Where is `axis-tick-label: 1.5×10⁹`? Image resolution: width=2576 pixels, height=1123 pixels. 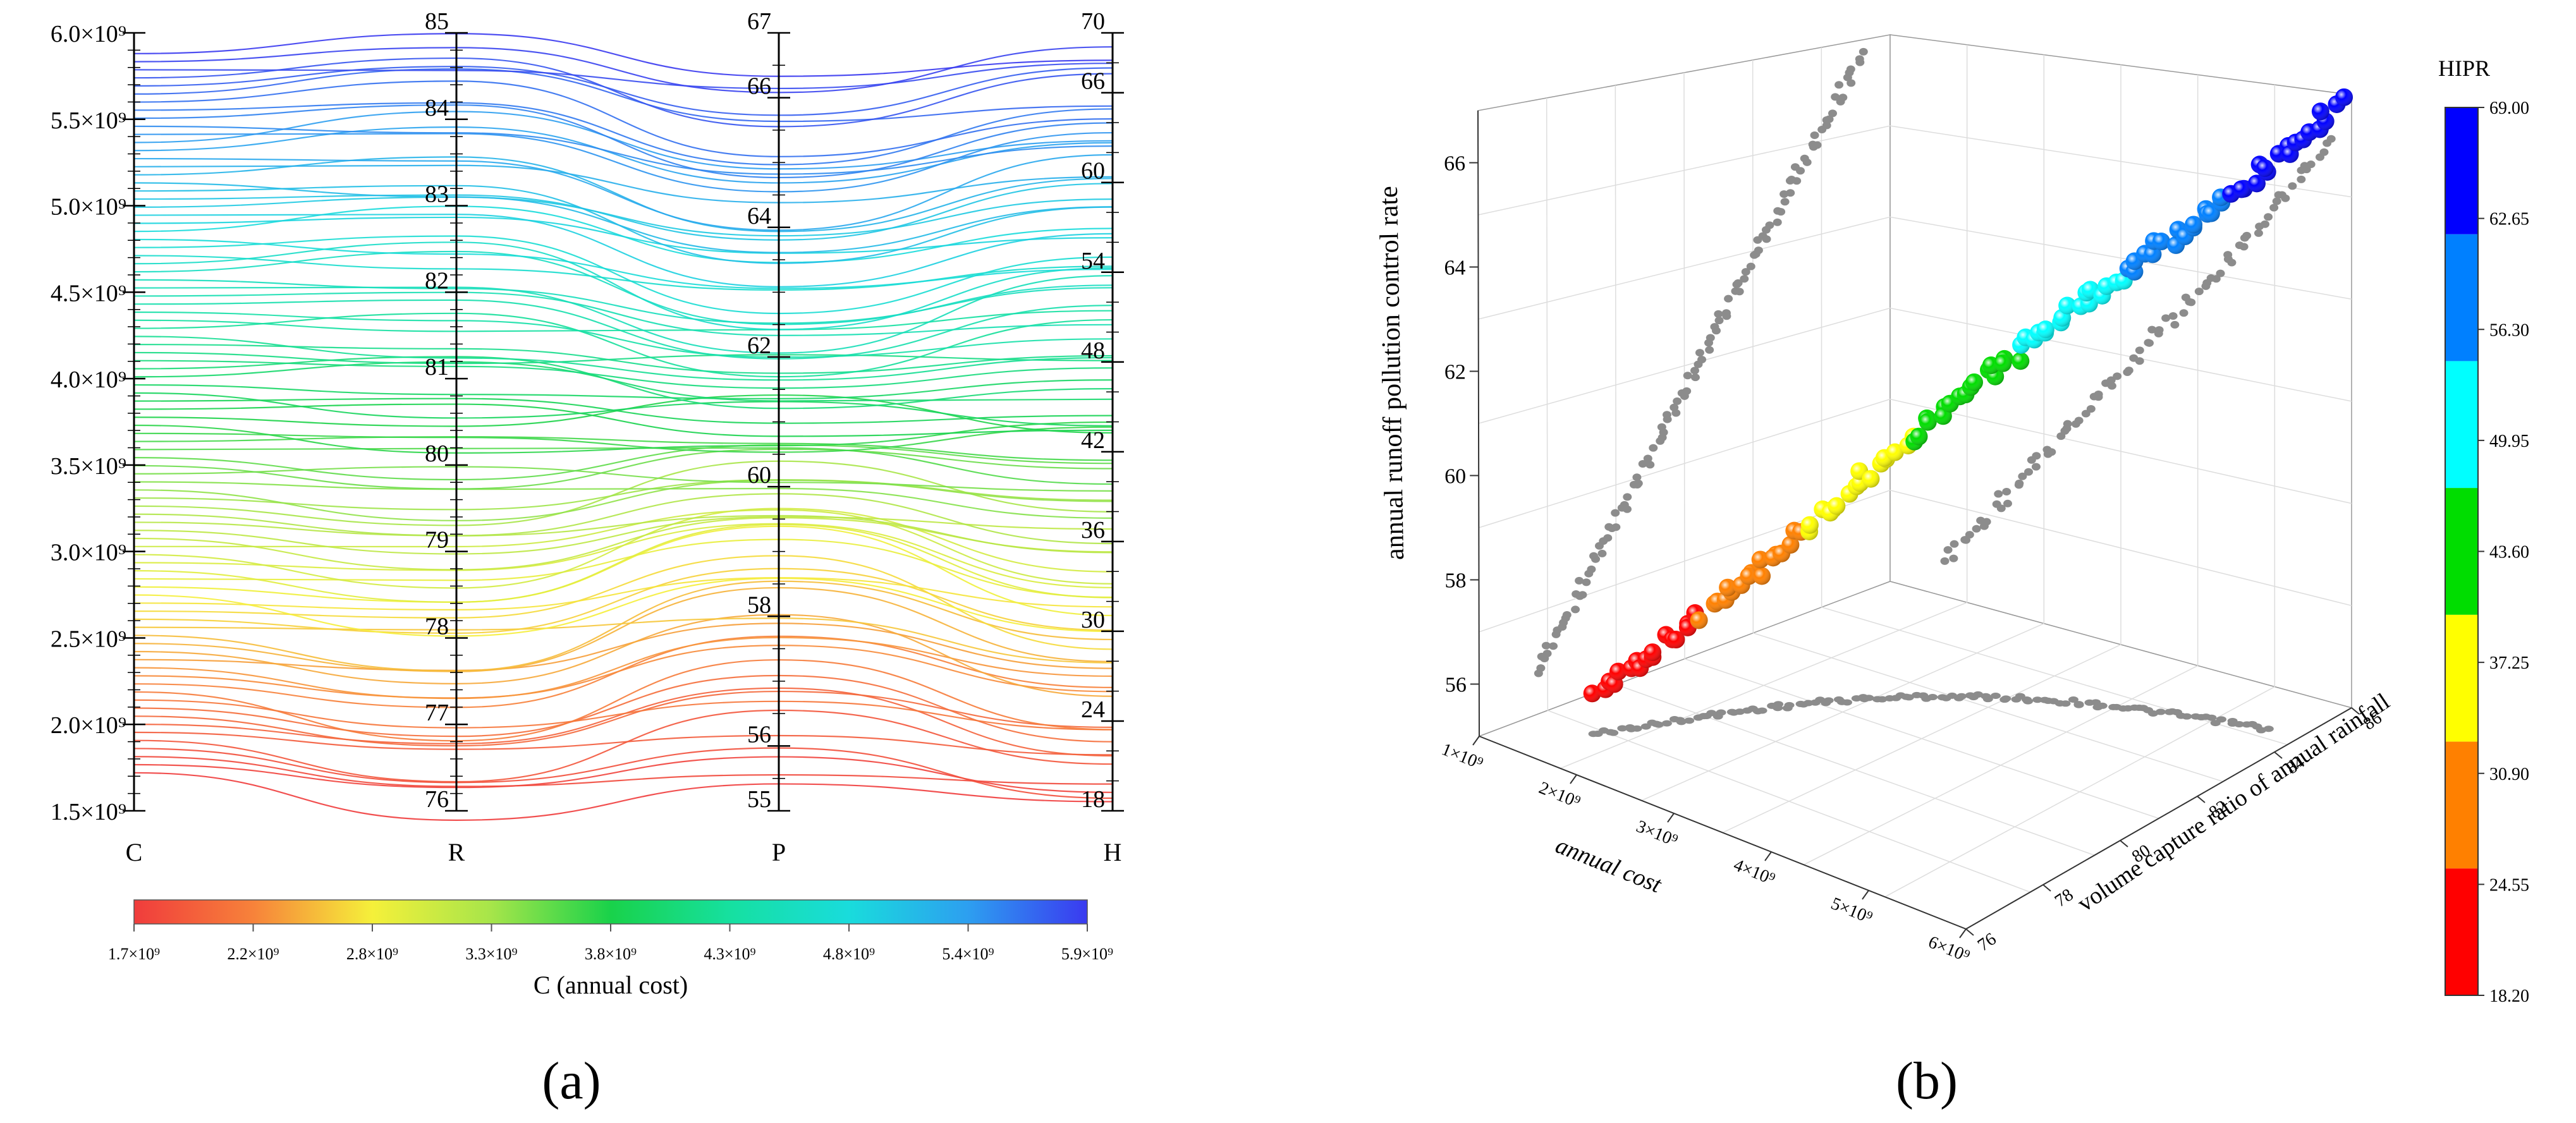
axis-tick-label: 1.5×10⁹ is located at coordinates (88, 812).